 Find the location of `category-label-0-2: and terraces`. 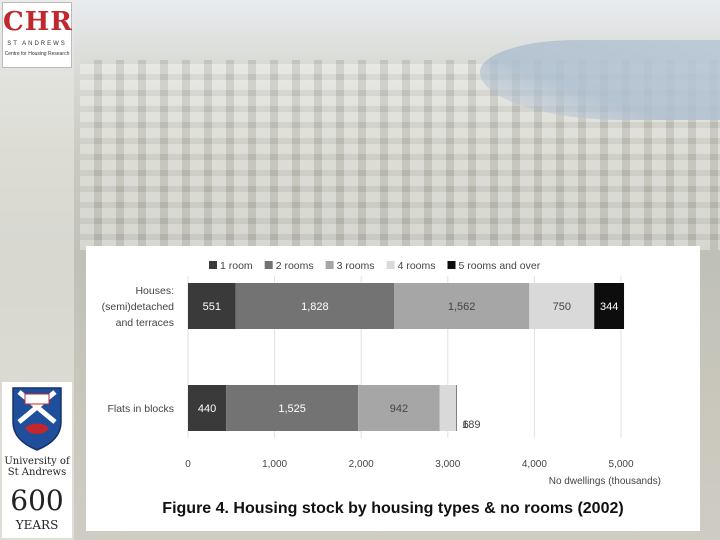

category-label-0-2: and terraces is located at coordinates (145, 323).